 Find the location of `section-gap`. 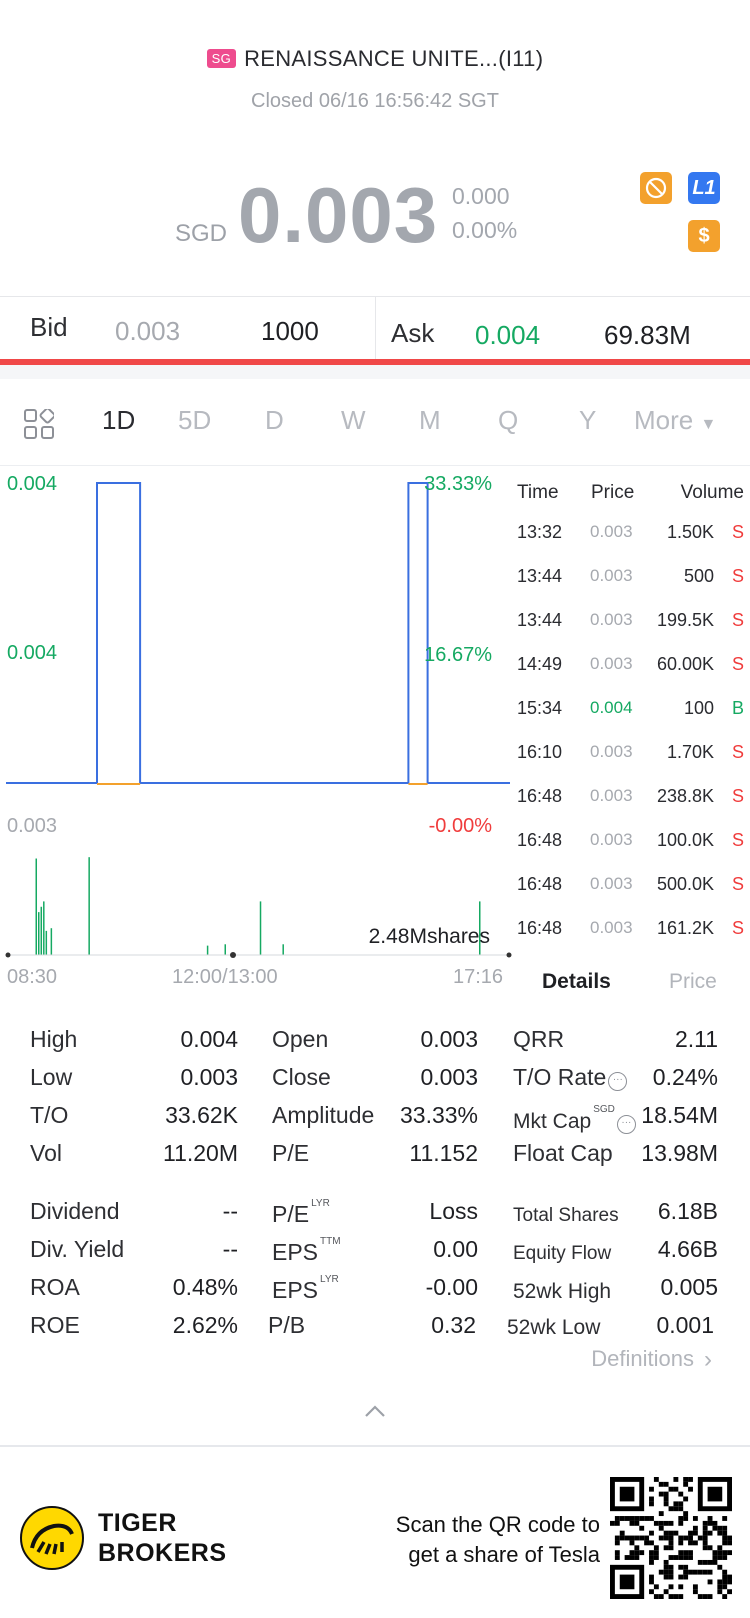

section-gap is located at coordinates (375, 372).